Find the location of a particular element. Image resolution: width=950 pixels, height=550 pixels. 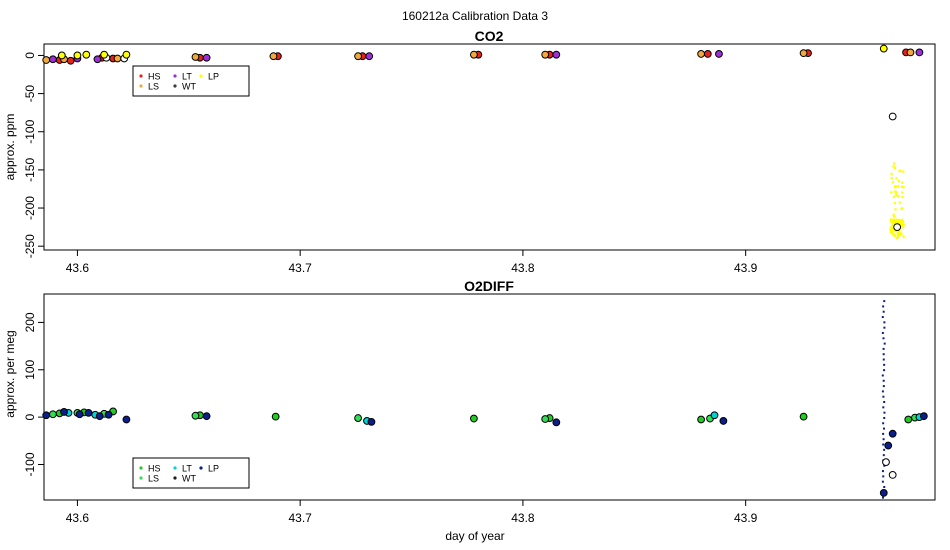

panel-co2-title: CO2 is located at coordinates (489, 36).